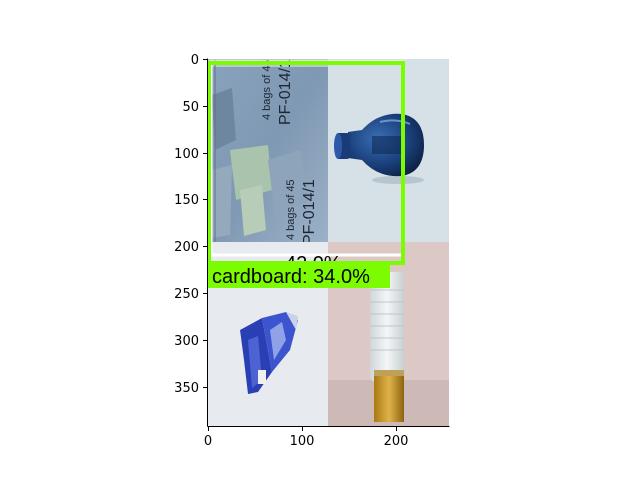  I want to click on cardboard-print-3: 4 bags of 45, so click(291, 209).